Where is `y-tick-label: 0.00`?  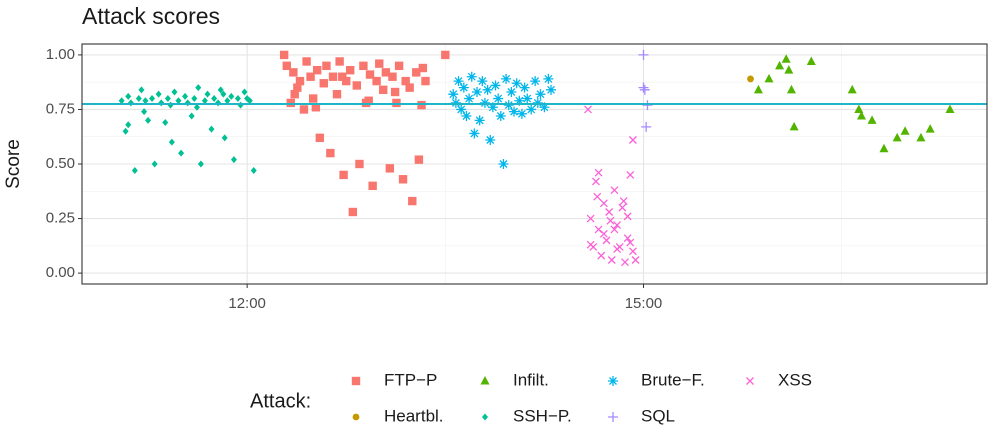
y-tick-label: 0.00 is located at coordinates (60, 272).